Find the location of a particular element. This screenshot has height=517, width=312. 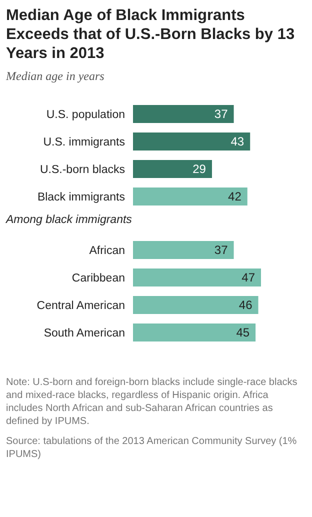

text: Note: U.S-born and foreign-born blacks include single-race blacks and mixed-race blacks, regardless of Hispanic origin. Africa includes North African and sub-Saharan African countries as defined by IPUMS. is located at coordinates (152, 402).